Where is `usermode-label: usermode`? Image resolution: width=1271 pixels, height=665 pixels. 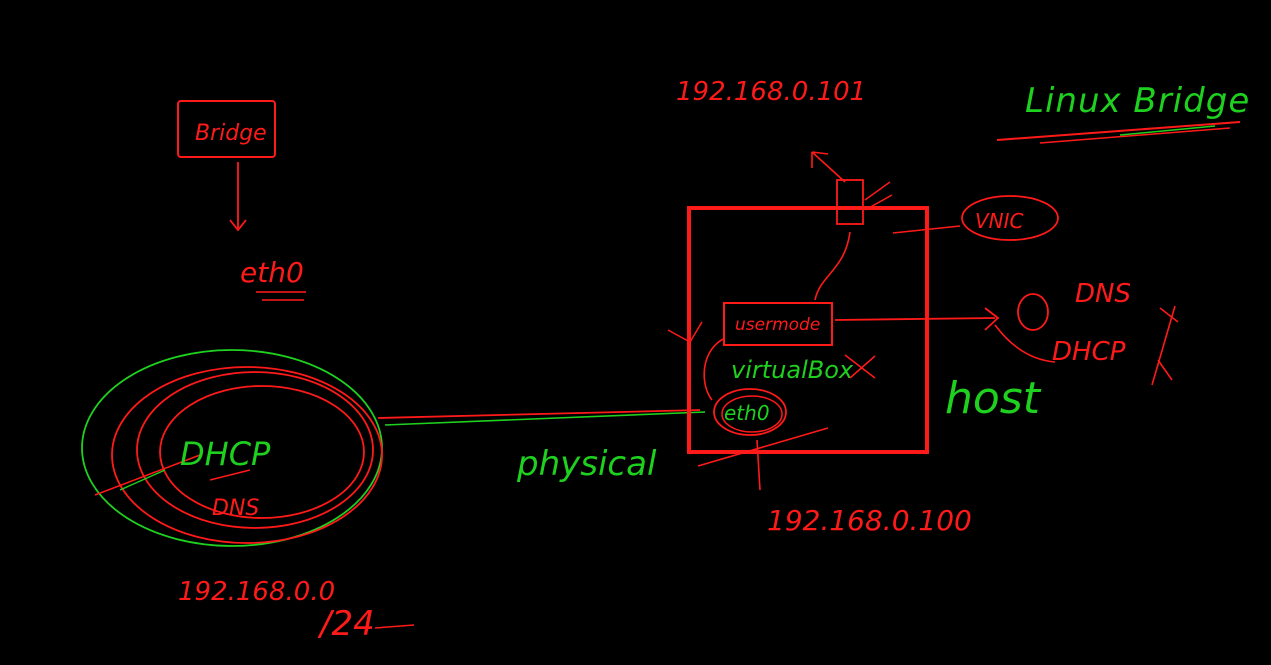
usermode-label: usermode is located at coordinates (777, 325).